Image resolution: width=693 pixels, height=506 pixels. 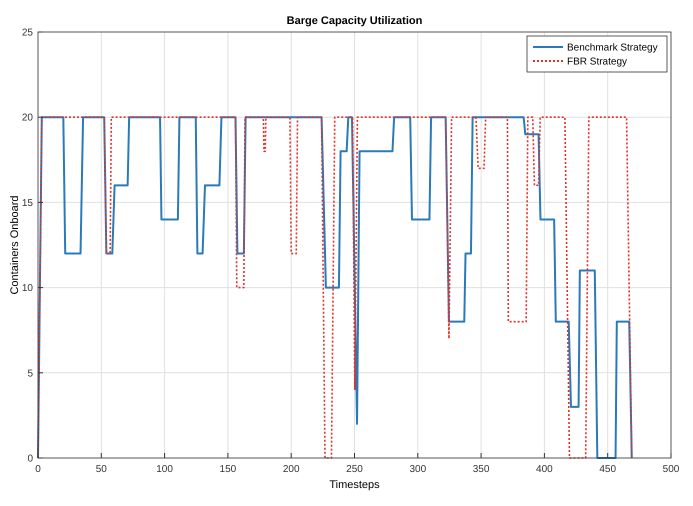 I want to click on x-tick-label: 400, so click(x=545, y=469).